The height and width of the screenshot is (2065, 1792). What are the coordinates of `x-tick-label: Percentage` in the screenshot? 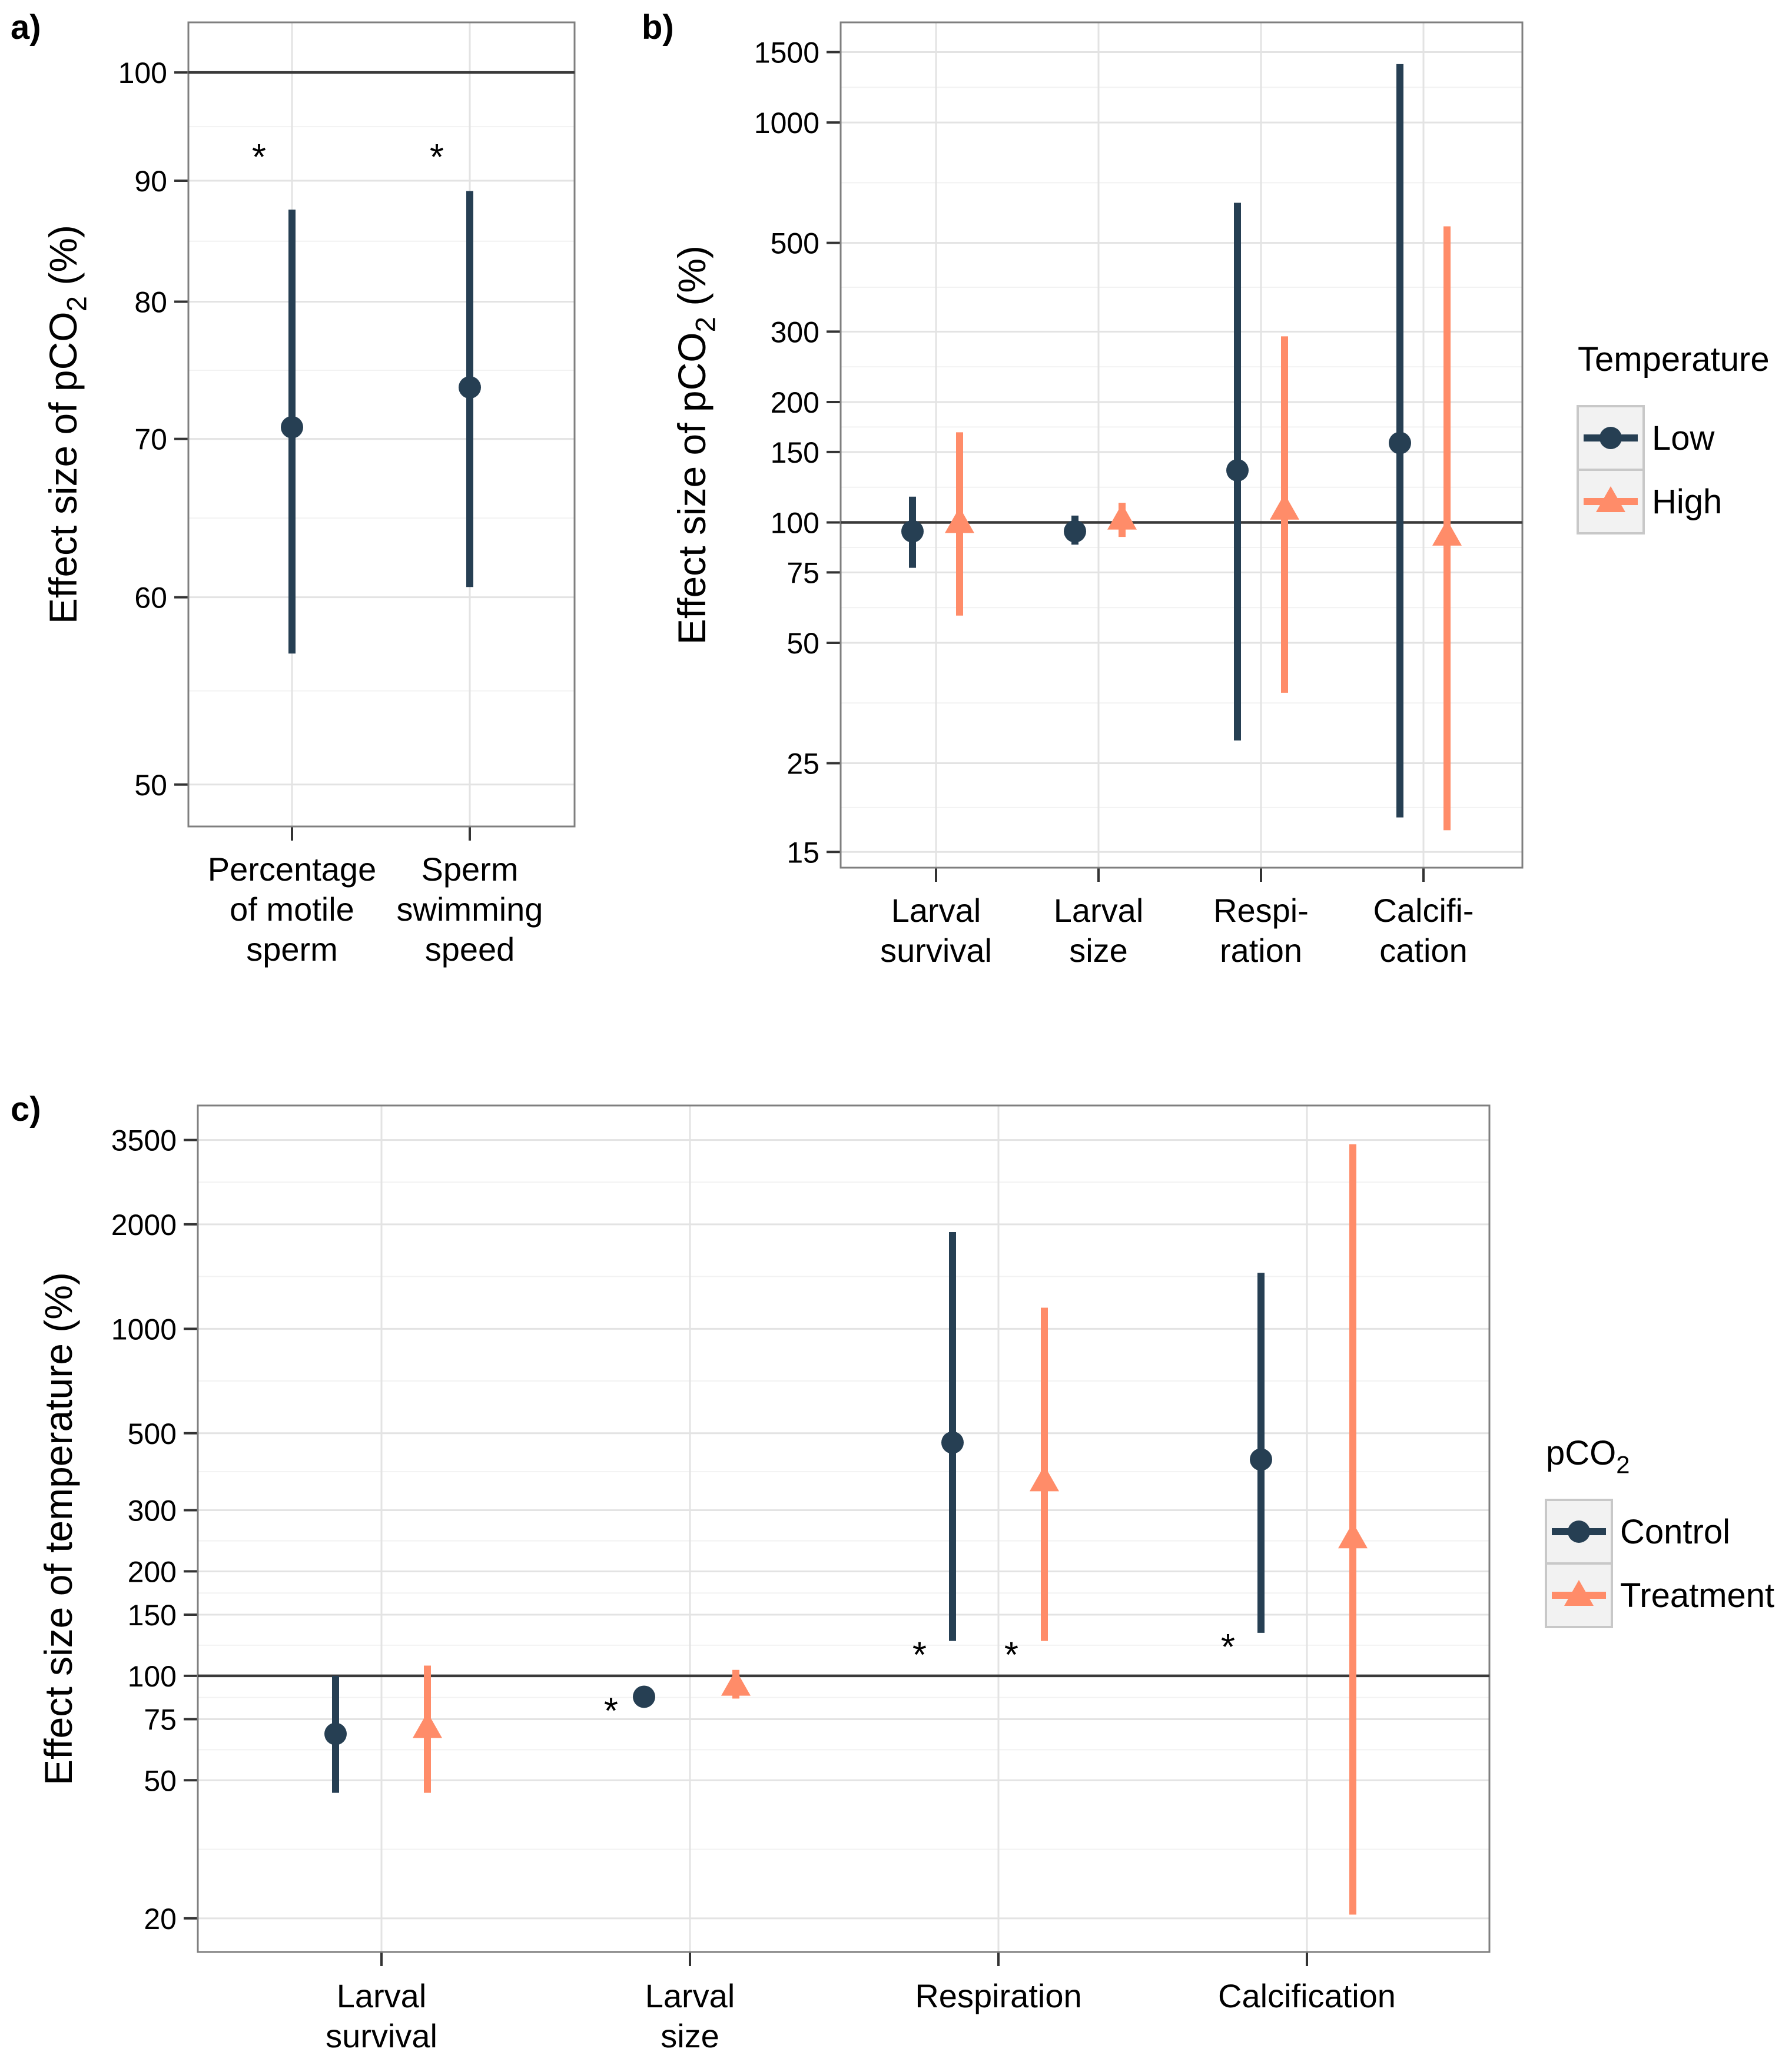 It's located at (292, 869).